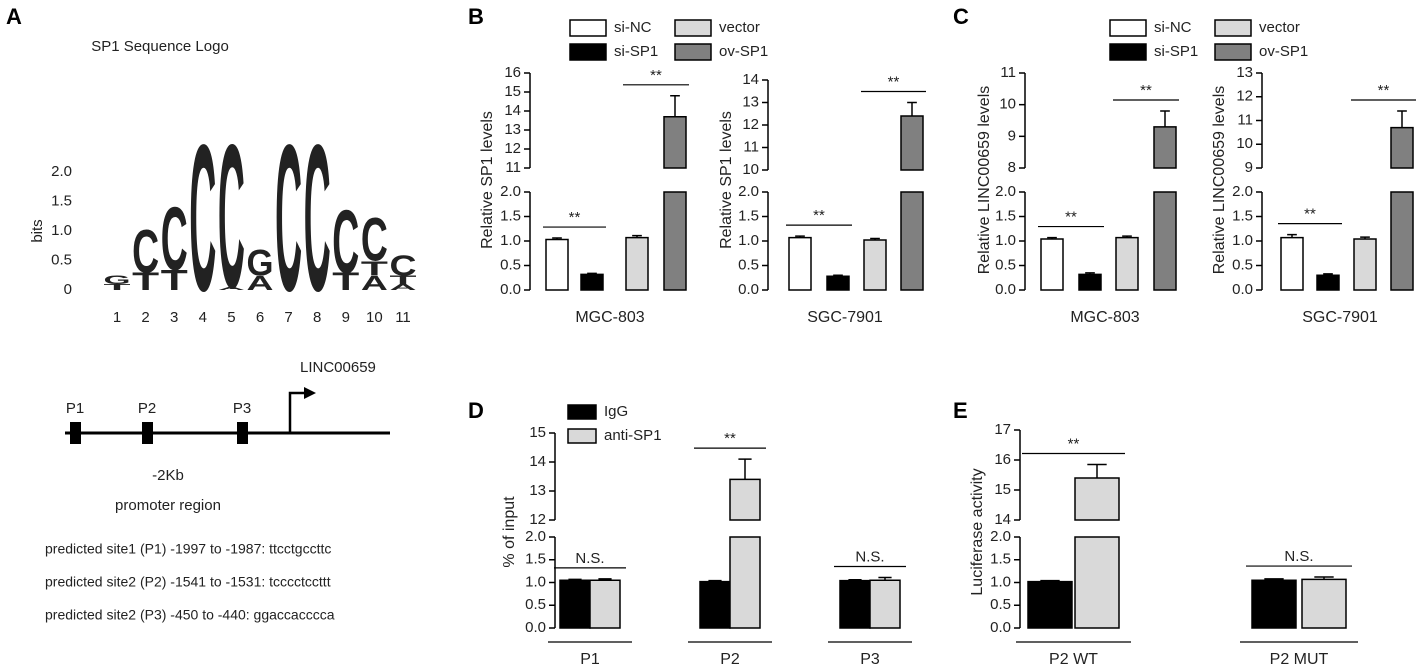 This screenshot has width=1427, height=668. I want to click on panel-label: D, so click(476, 410).